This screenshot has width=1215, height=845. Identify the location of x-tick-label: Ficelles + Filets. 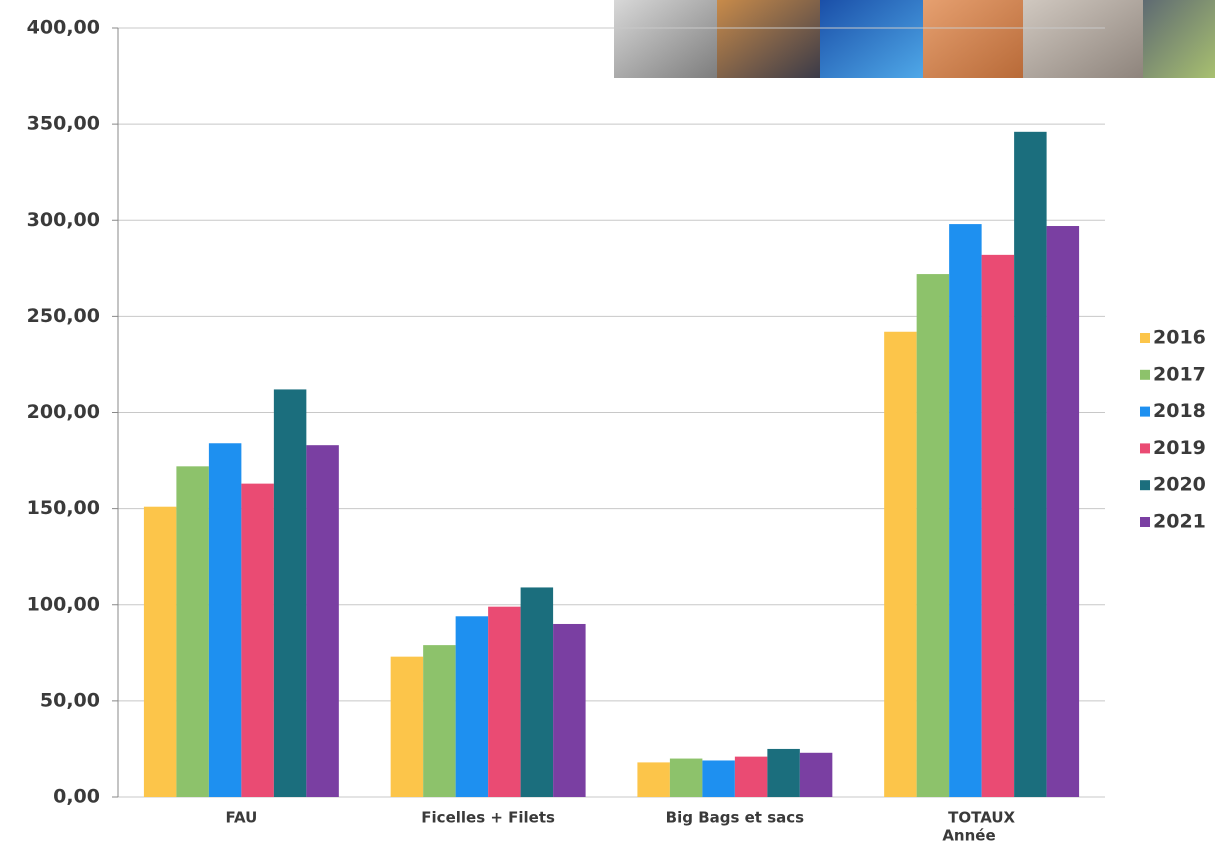
(488, 818).